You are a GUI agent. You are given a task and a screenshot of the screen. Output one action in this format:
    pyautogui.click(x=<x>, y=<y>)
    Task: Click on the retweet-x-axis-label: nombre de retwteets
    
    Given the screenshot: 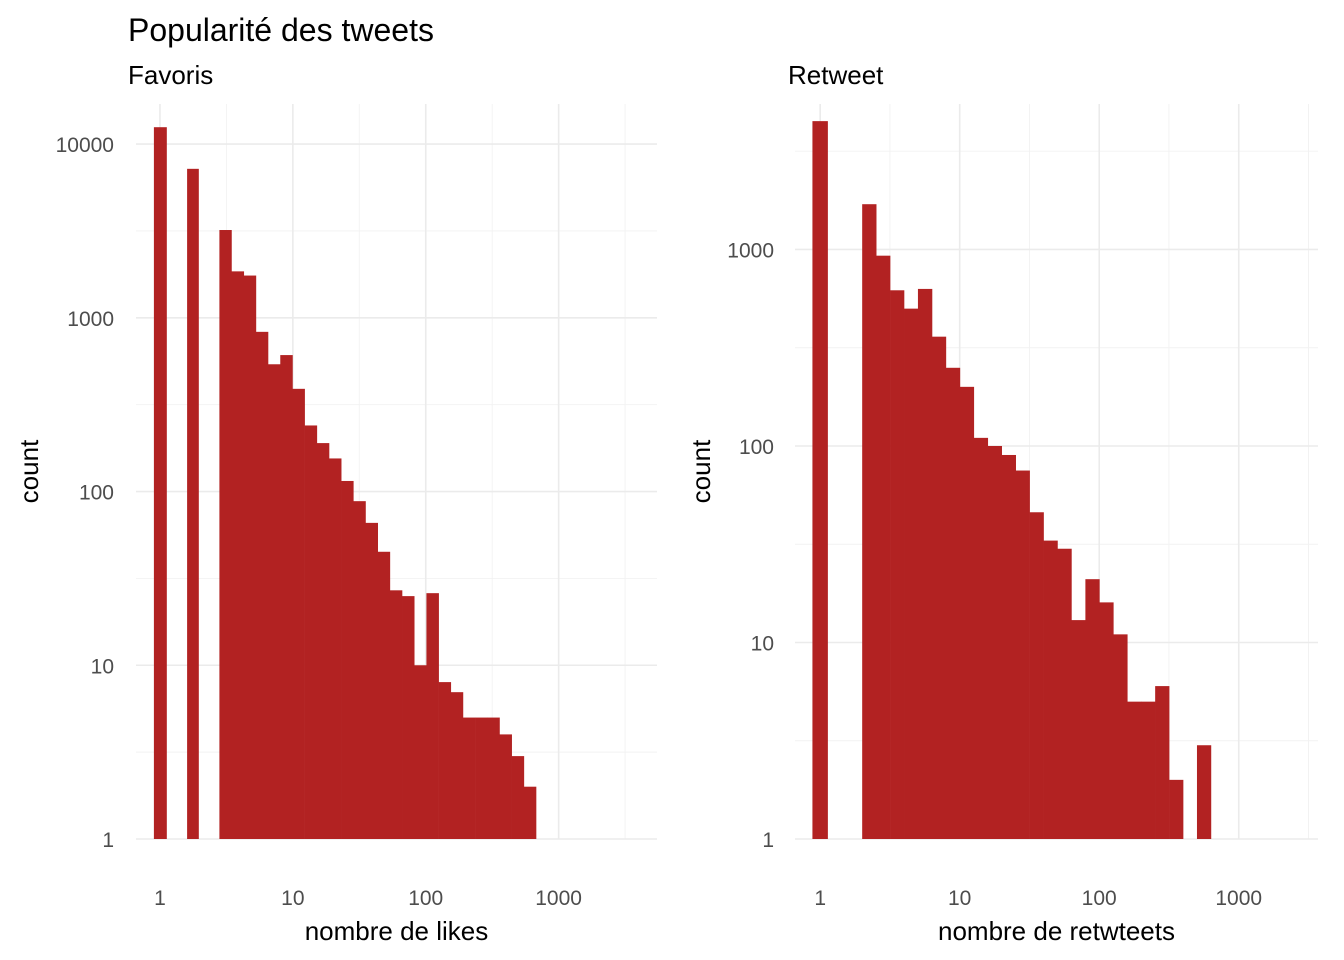 What is the action you would take?
    pyautogui.click(x=1056, y=931)
    